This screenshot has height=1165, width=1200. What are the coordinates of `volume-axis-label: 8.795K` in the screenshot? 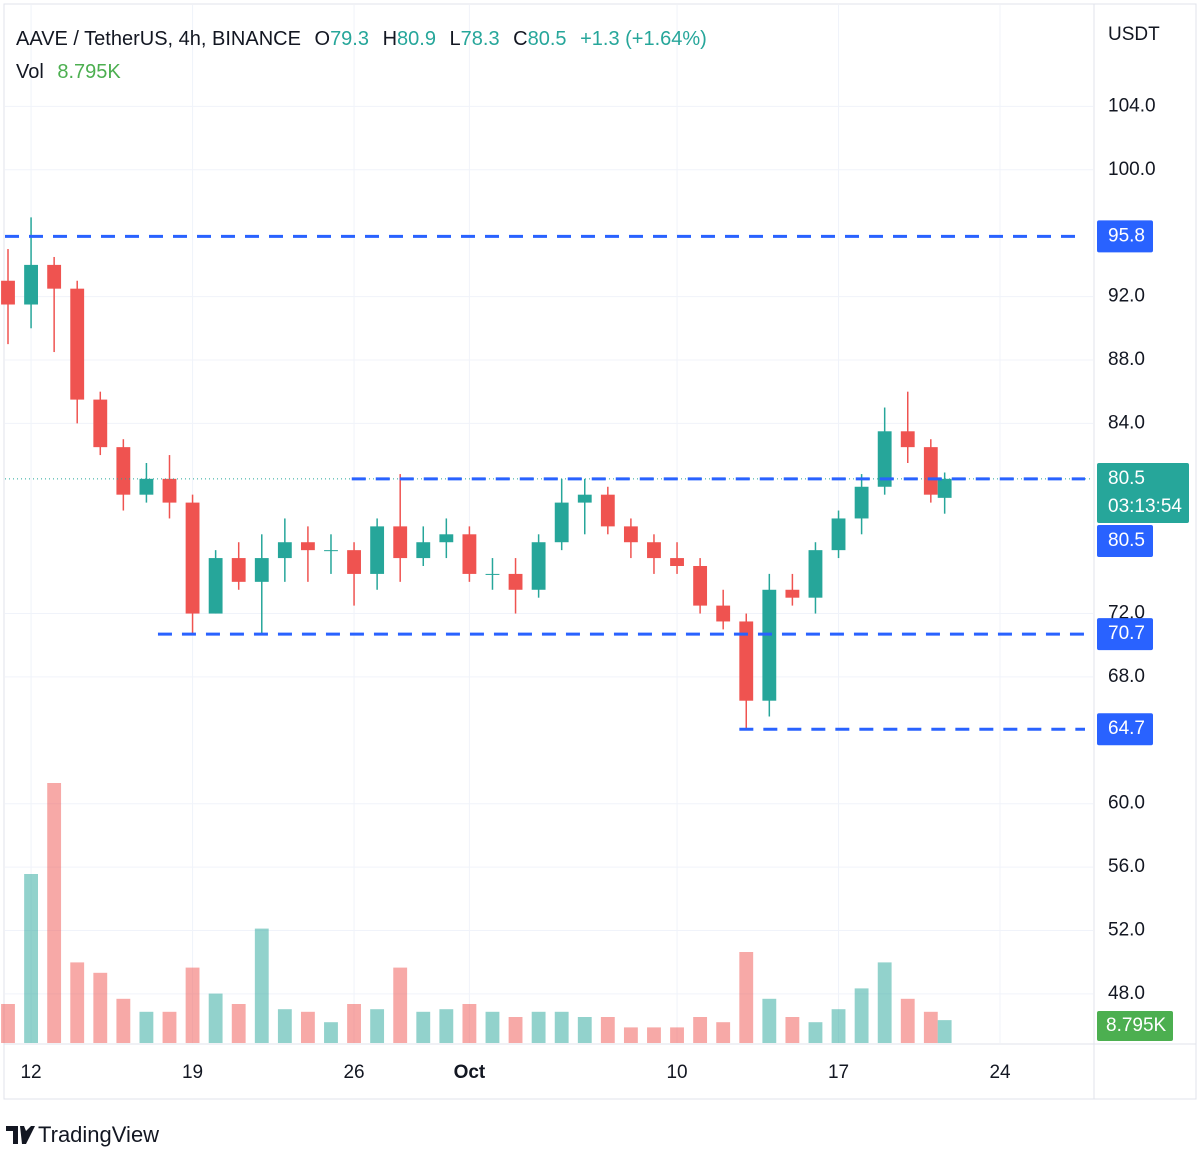 It's located at (1136, 1025).